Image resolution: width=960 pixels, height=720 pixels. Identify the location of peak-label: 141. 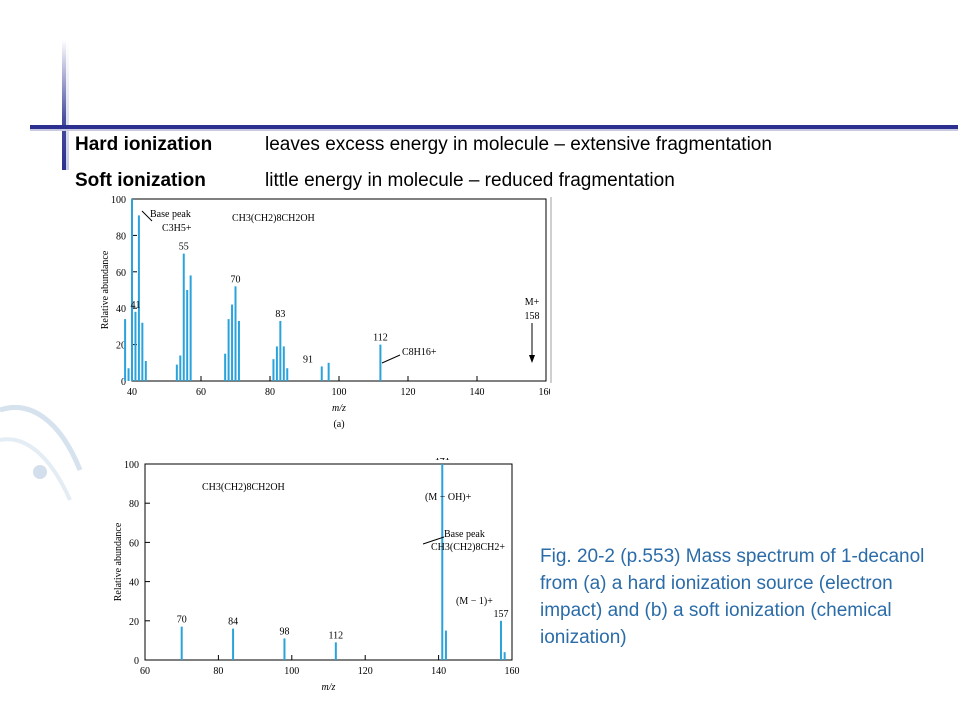
(442, 460).